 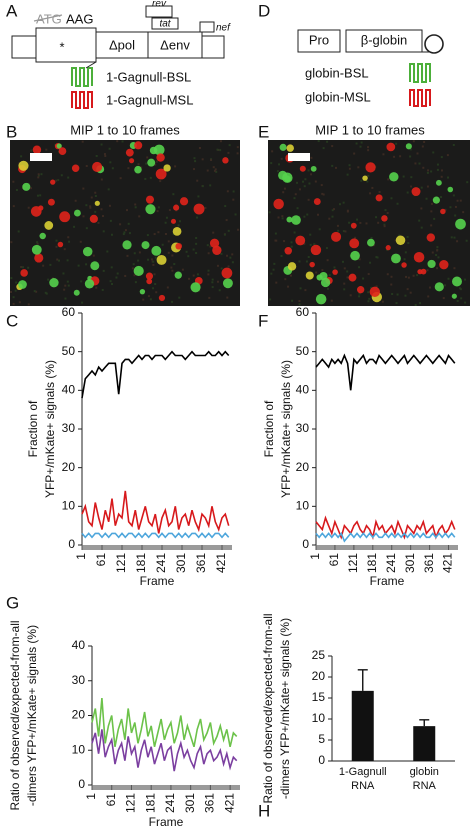 What do you see at coordinates (69, 351) in the screenshot?
I see `y-tick-label: 50` at bounding box center [69, 351].